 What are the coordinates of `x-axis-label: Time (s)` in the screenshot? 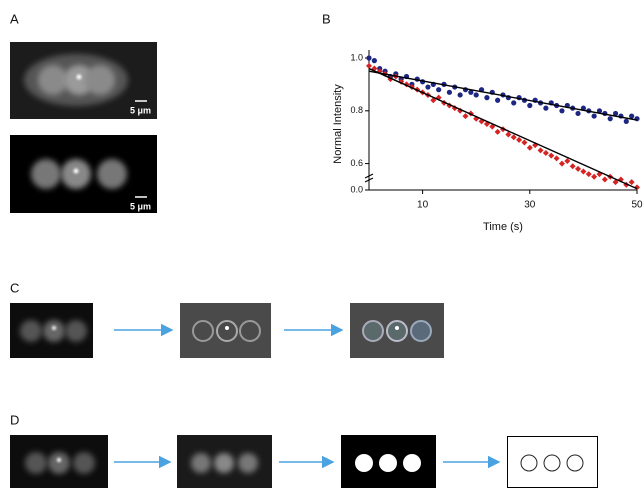 It's located at (503, 227).